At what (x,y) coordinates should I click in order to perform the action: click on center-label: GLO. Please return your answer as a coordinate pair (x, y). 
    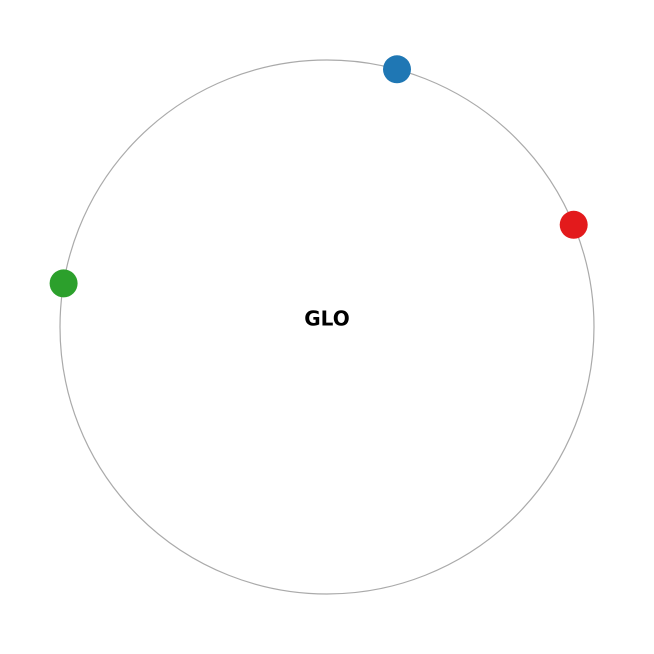
    Looking at the image, I should click on (326, 319).